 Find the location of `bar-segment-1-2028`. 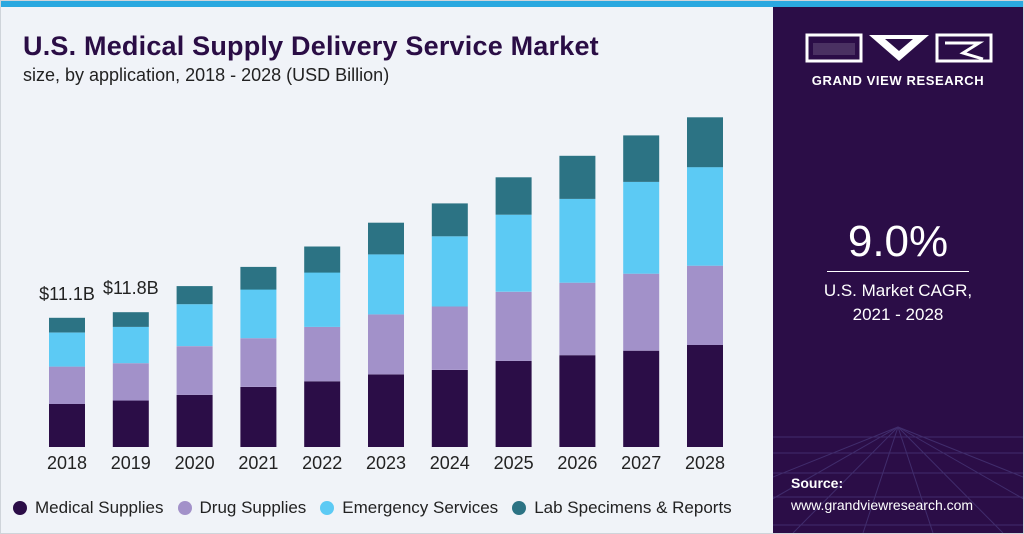

bar-segment-1-2028 is located at coordinates (705, 305).